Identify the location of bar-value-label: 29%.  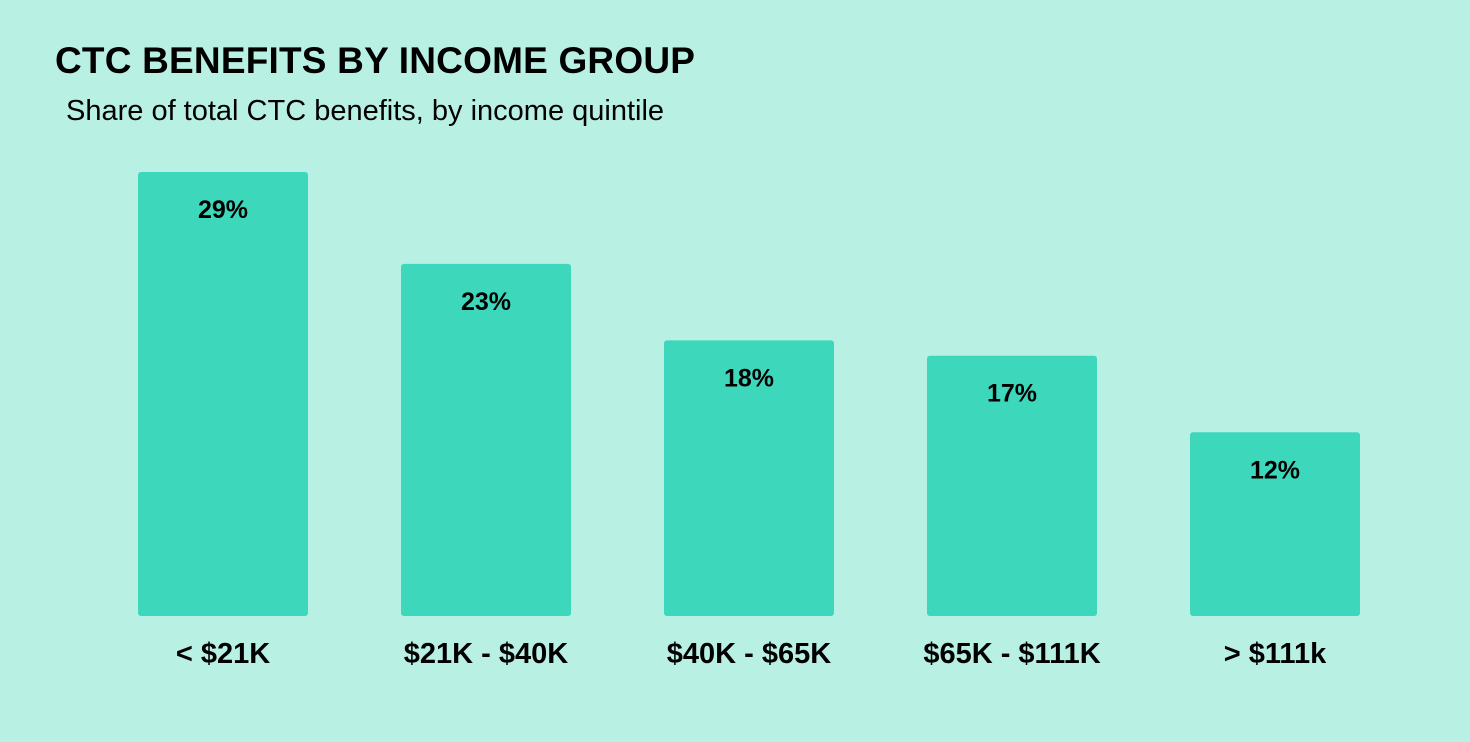
(223, 210).